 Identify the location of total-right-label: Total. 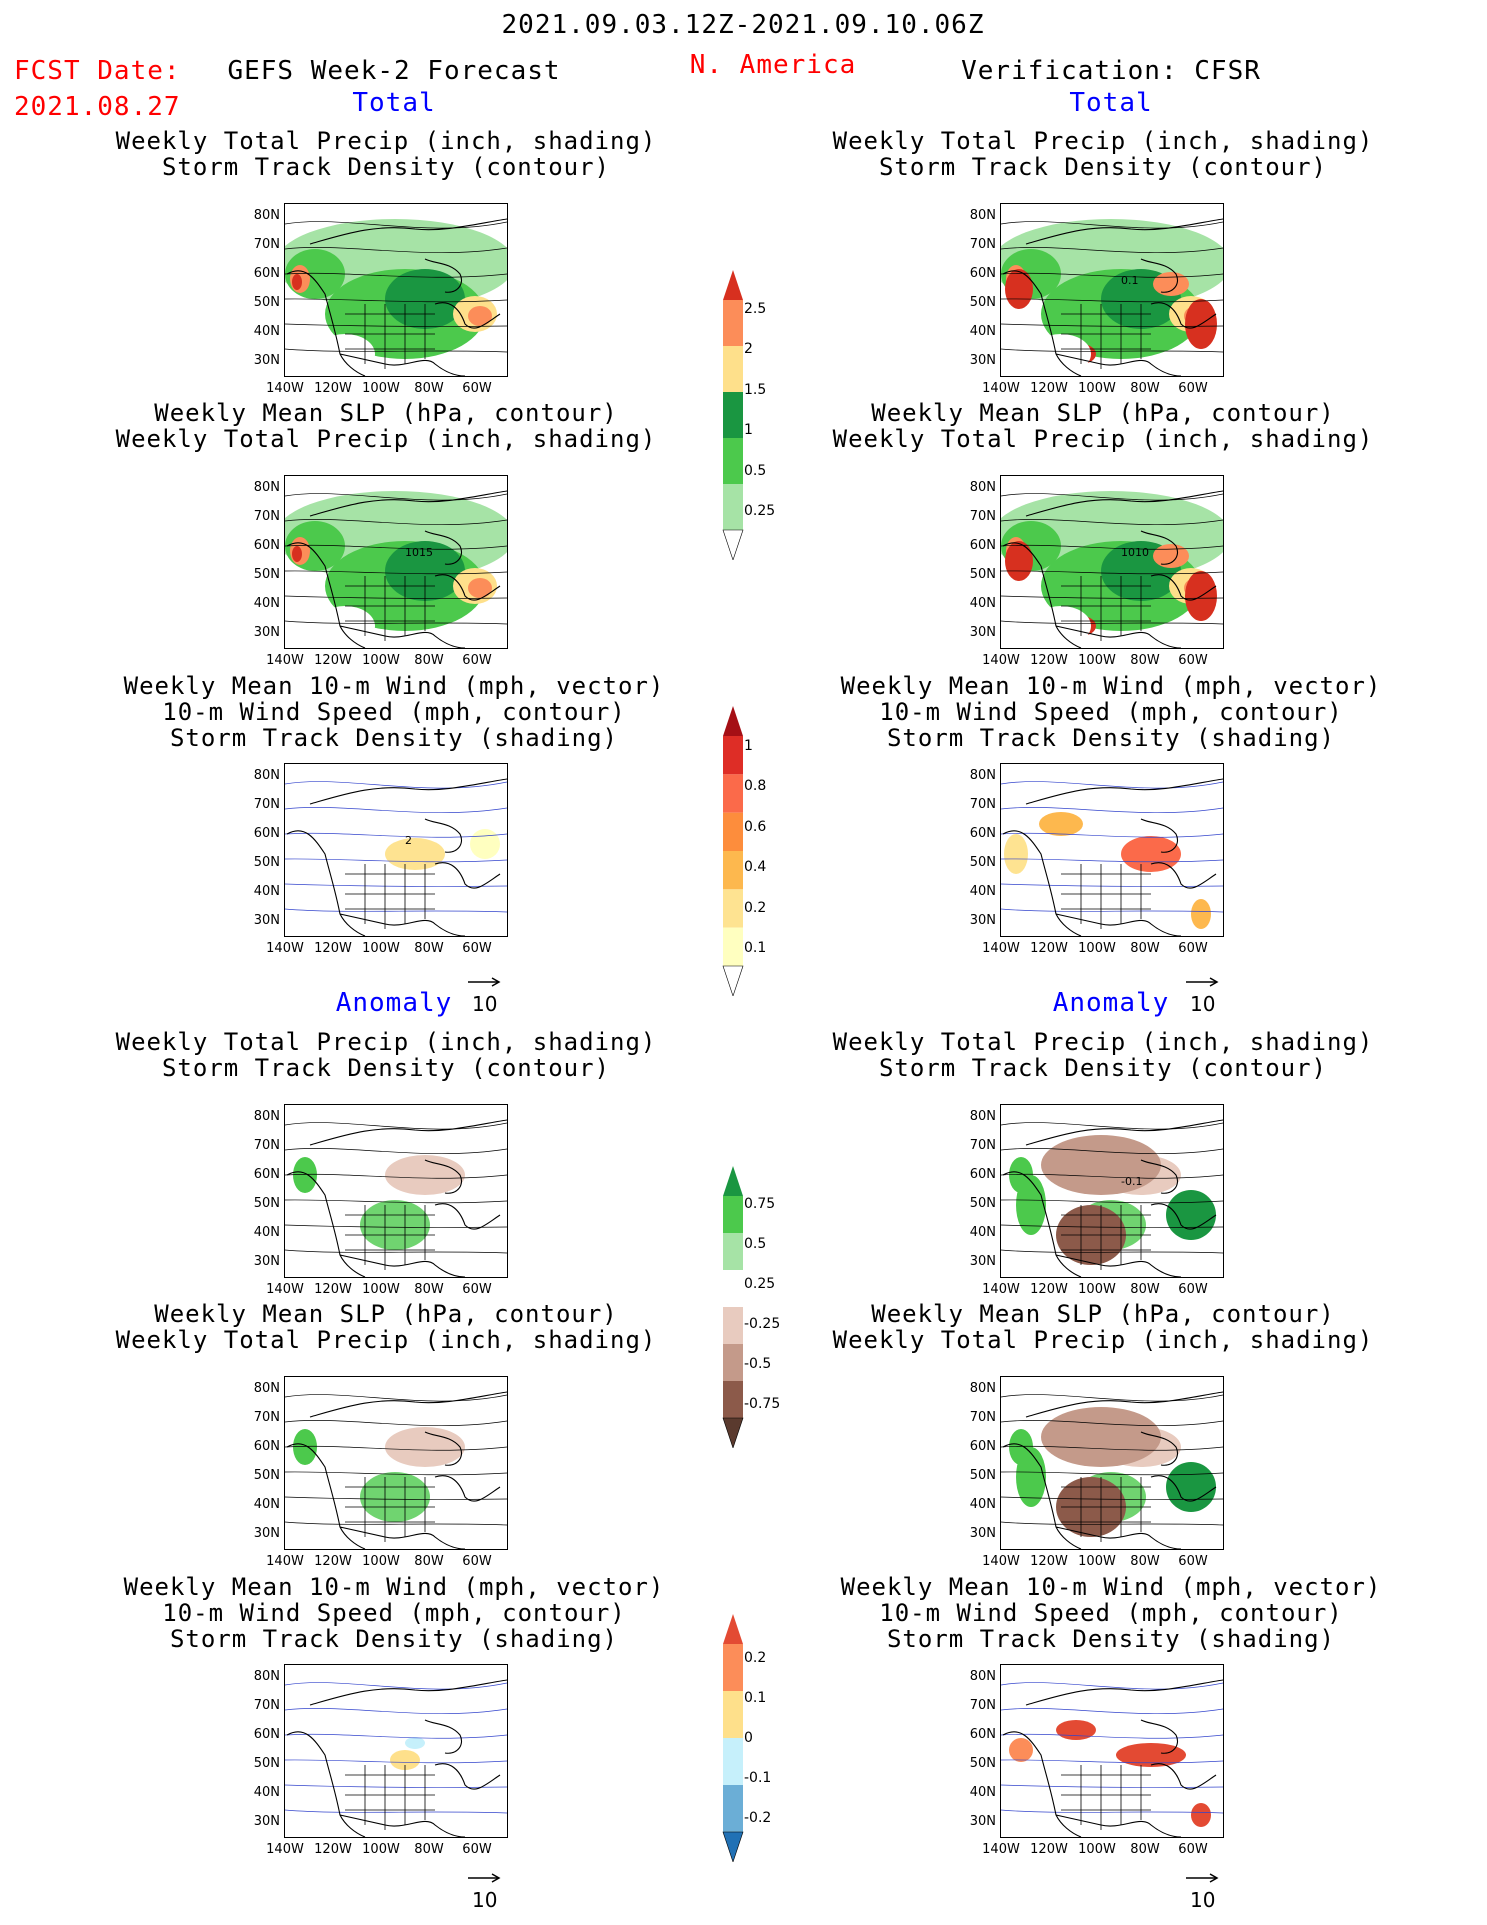
(1111, 103).